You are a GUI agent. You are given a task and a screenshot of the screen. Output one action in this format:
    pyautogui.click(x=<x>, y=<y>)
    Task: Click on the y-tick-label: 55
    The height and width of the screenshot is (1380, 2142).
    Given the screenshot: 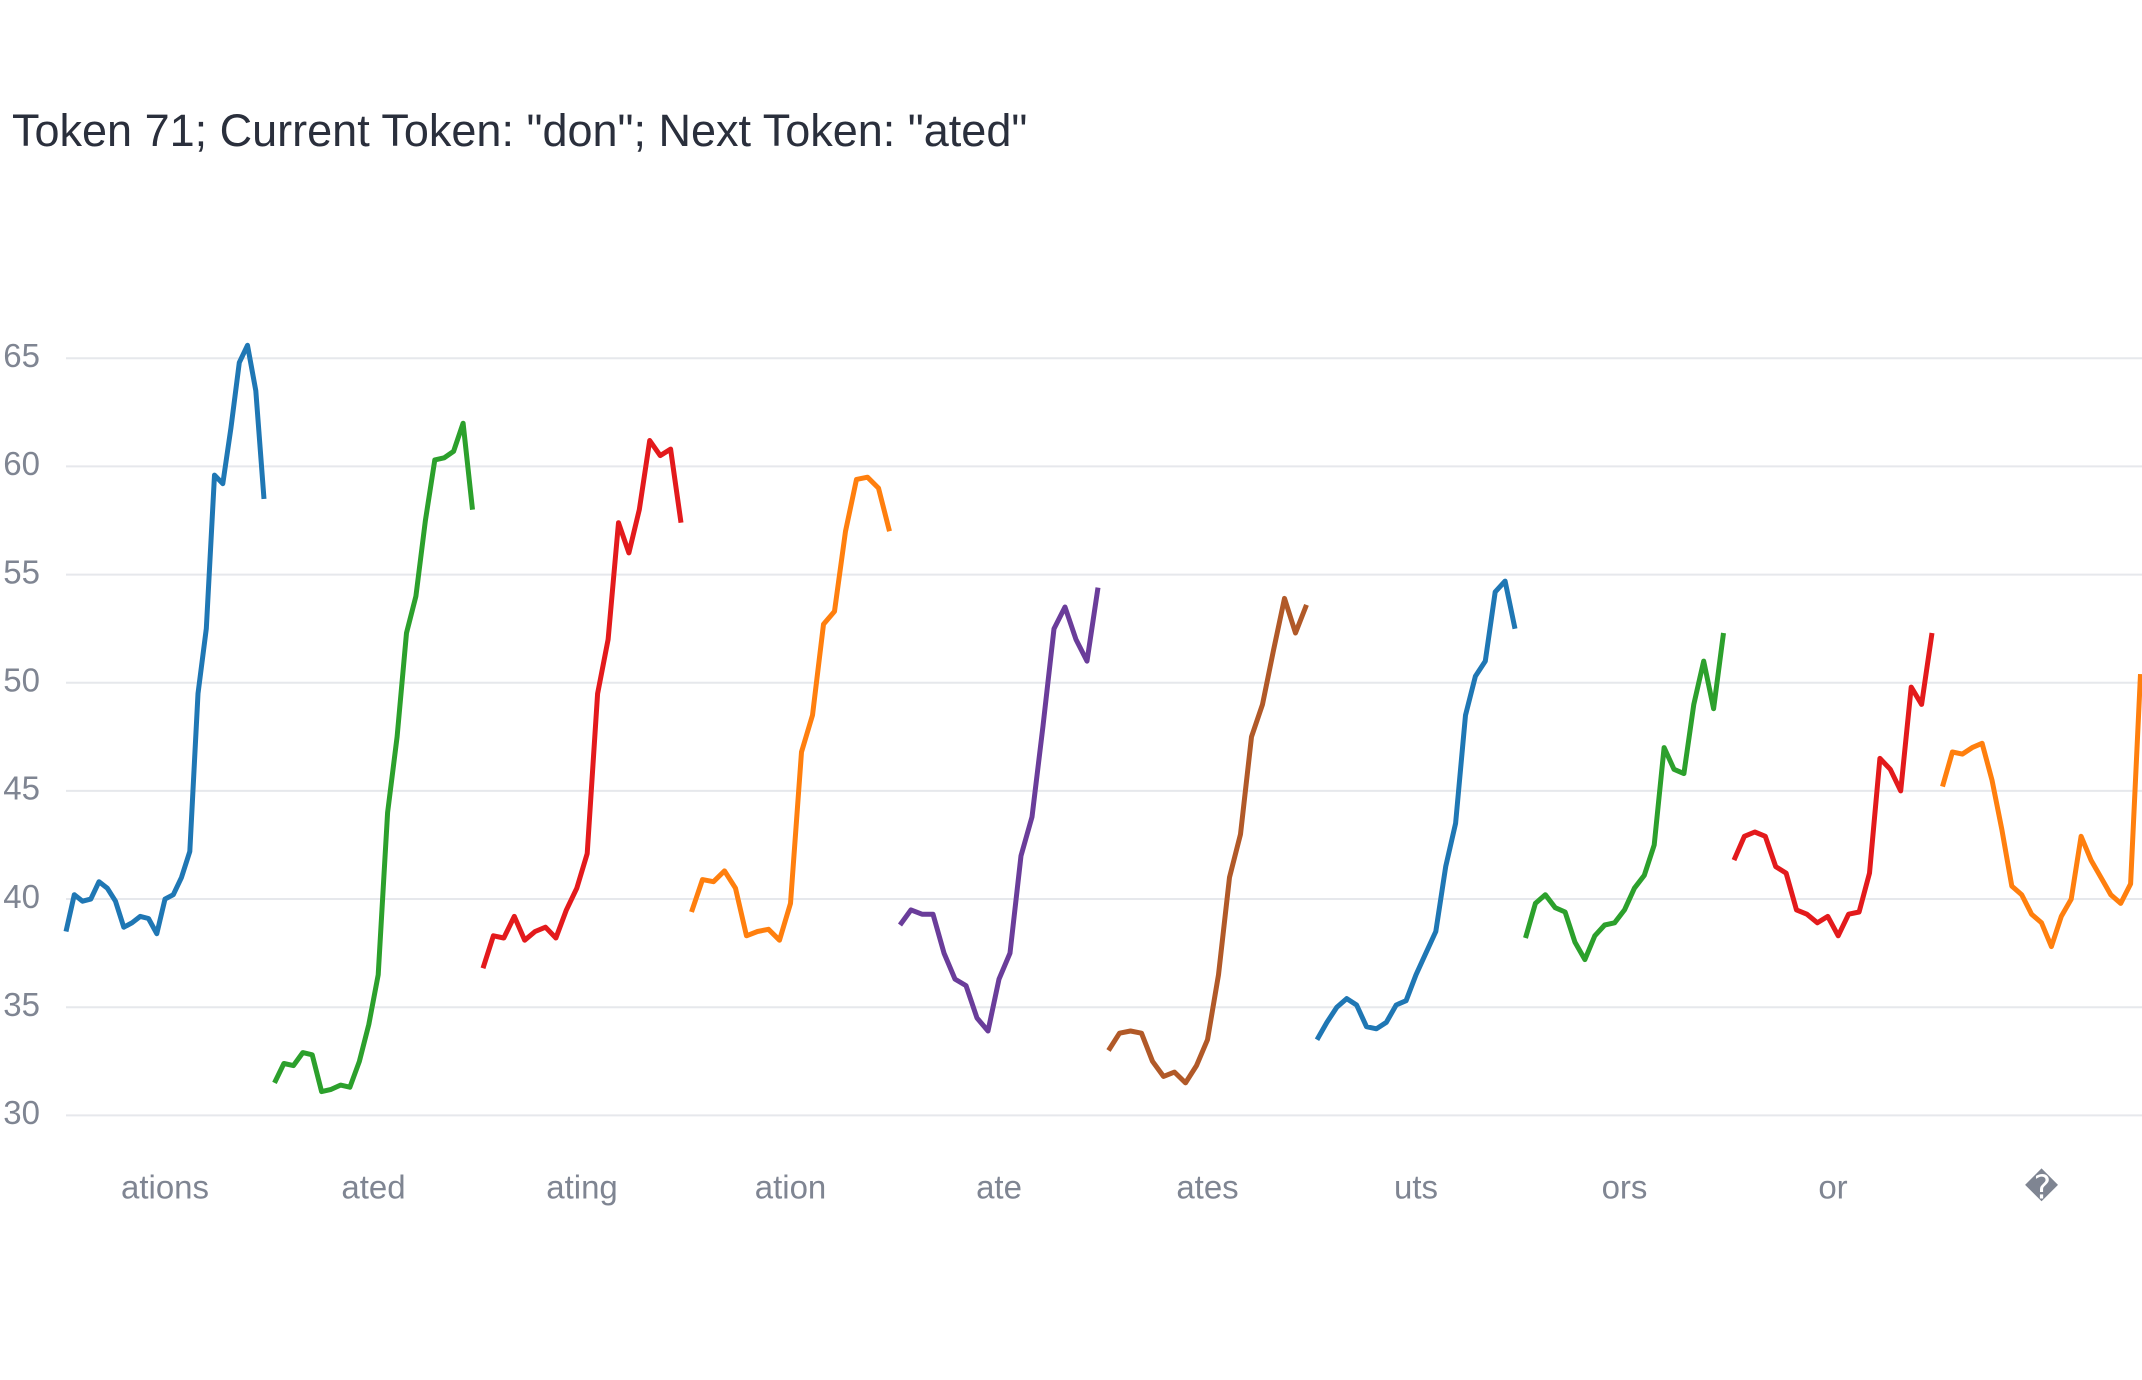 What is the action you would take?
    pyautogui.click(x=21, y=571)
    